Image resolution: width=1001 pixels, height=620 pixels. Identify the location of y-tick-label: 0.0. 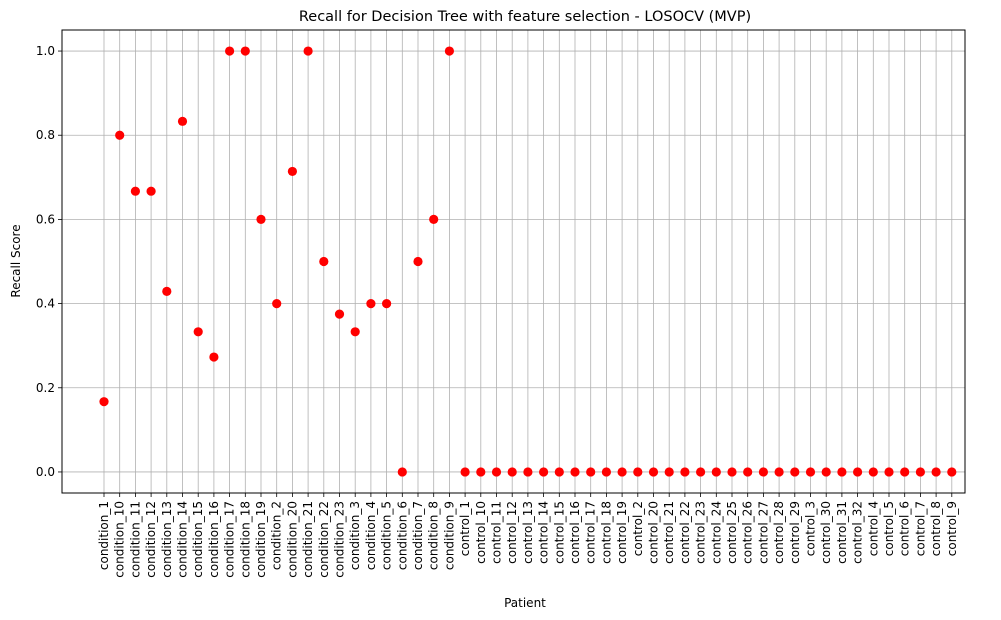
(45, 472).